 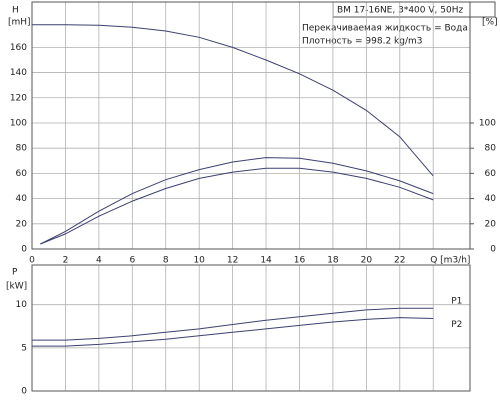 I want to click on y2-tick-label: 20, so click(x=491, y=224).